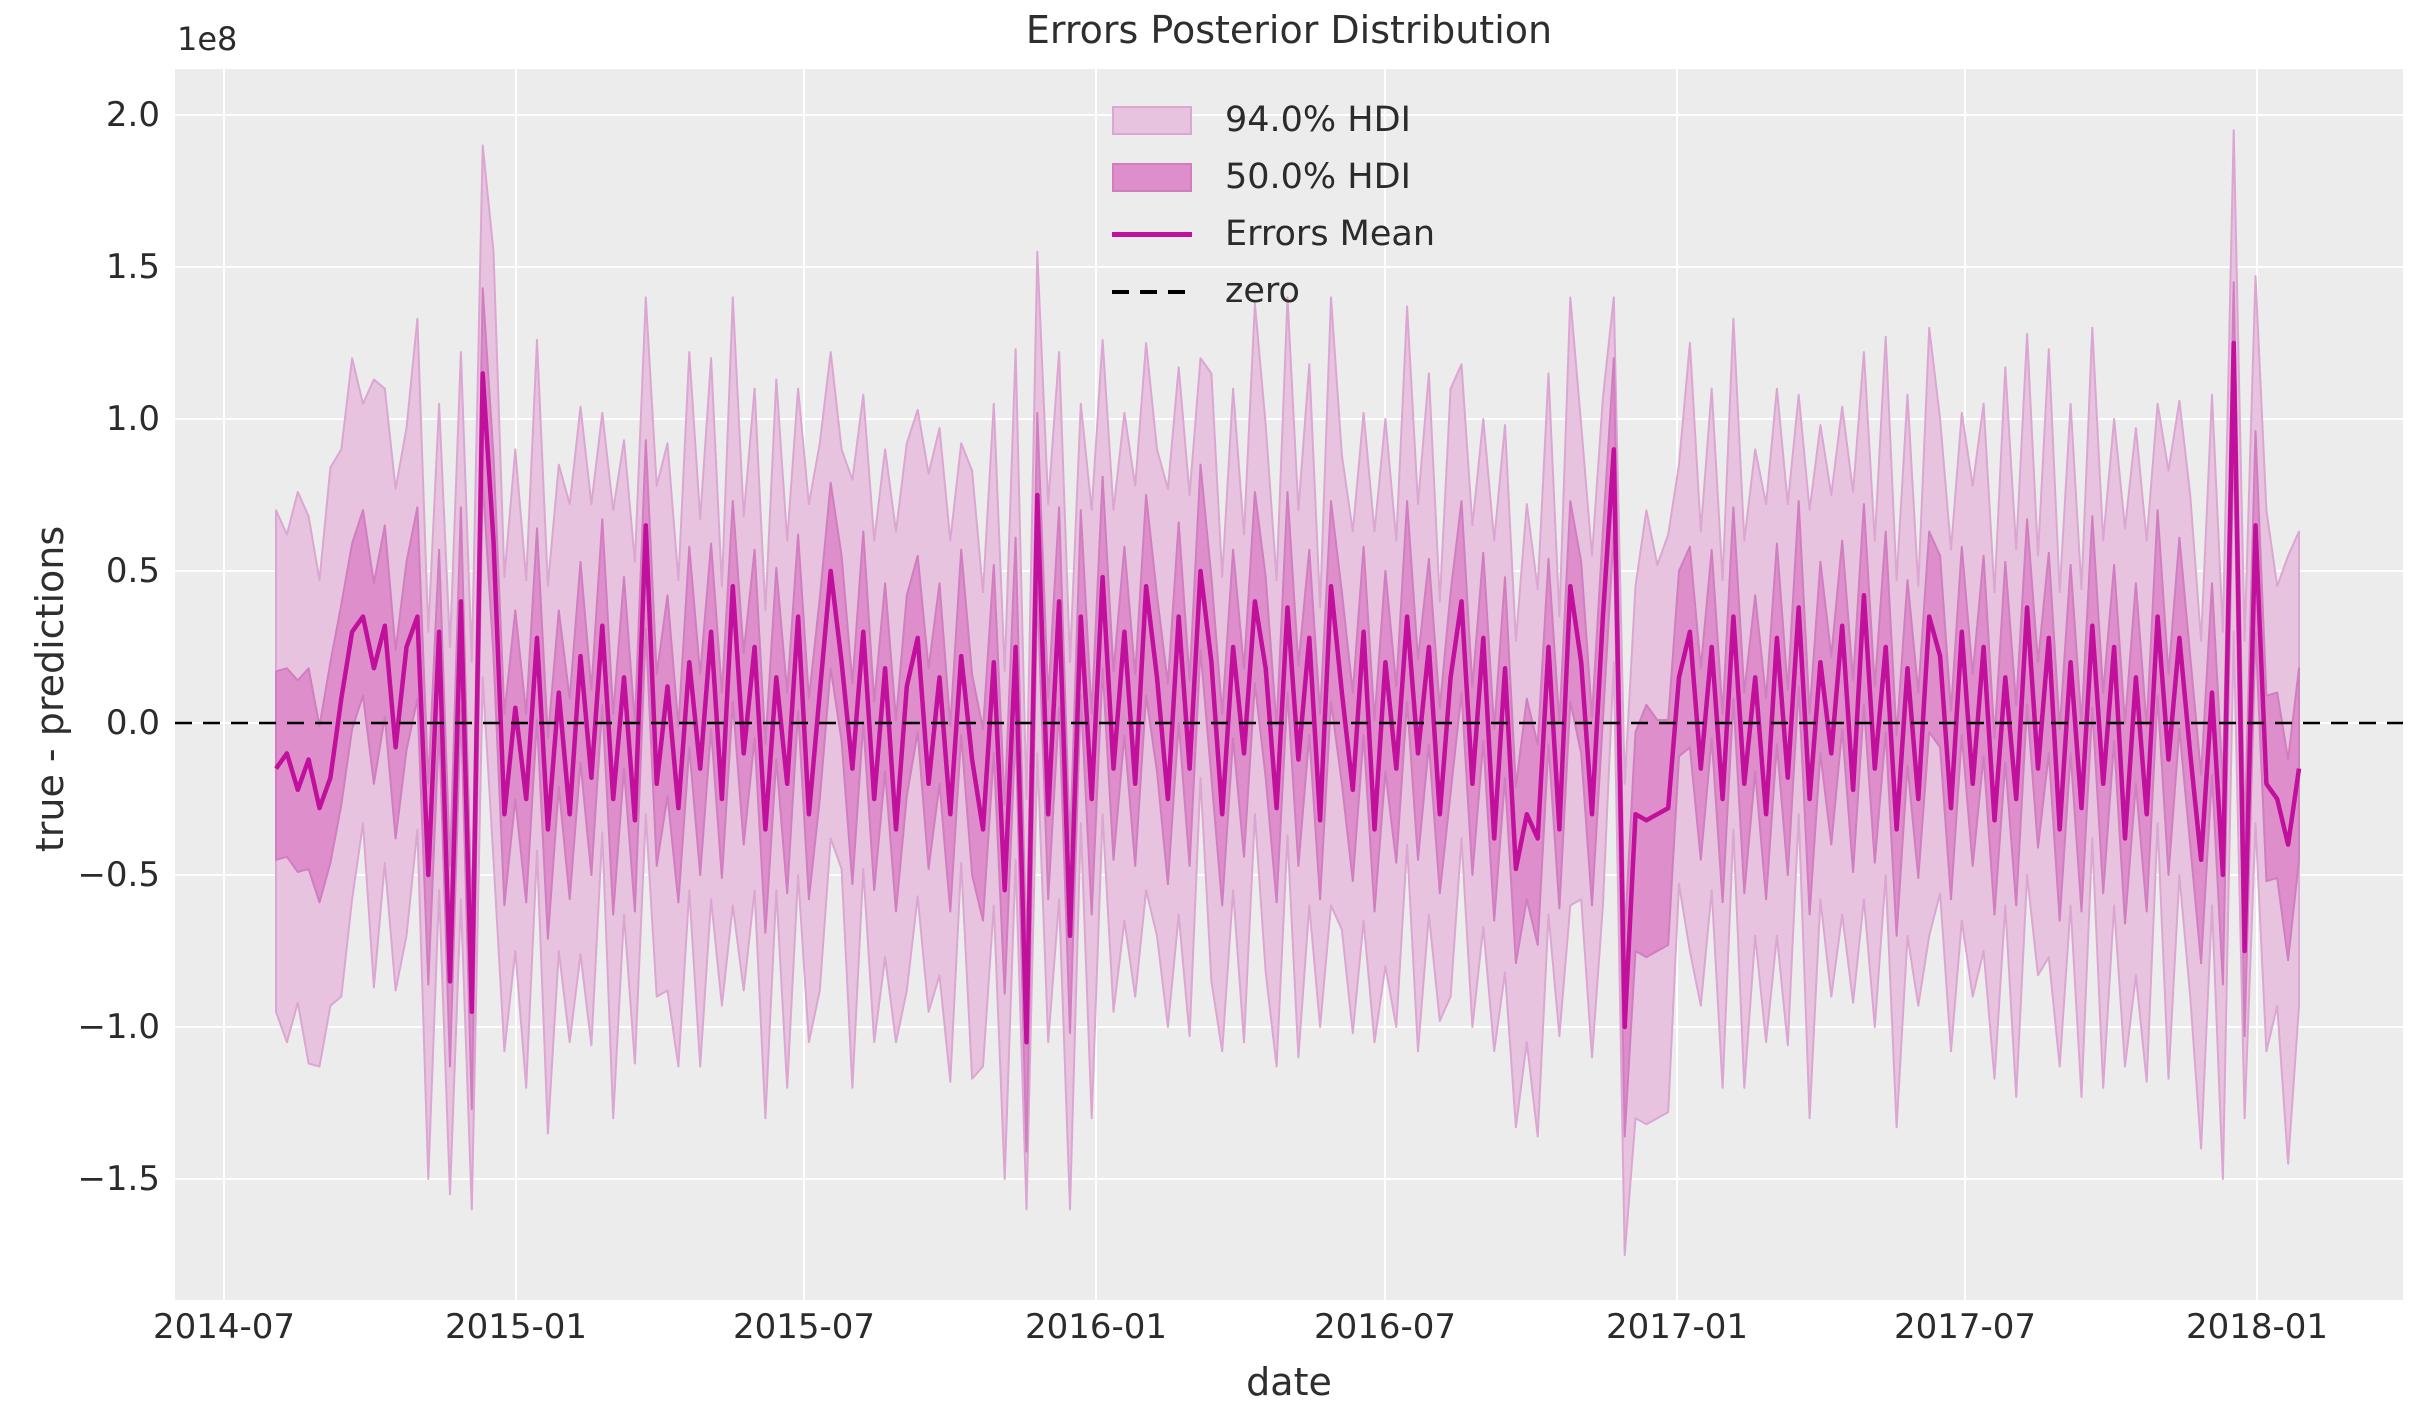 Image resolution: width=2423 pixels, height=1423 pixels. Describe the element at coordinates (1152, 291) in the screenshot. I see `zero-line-swatch-icon` at that location.